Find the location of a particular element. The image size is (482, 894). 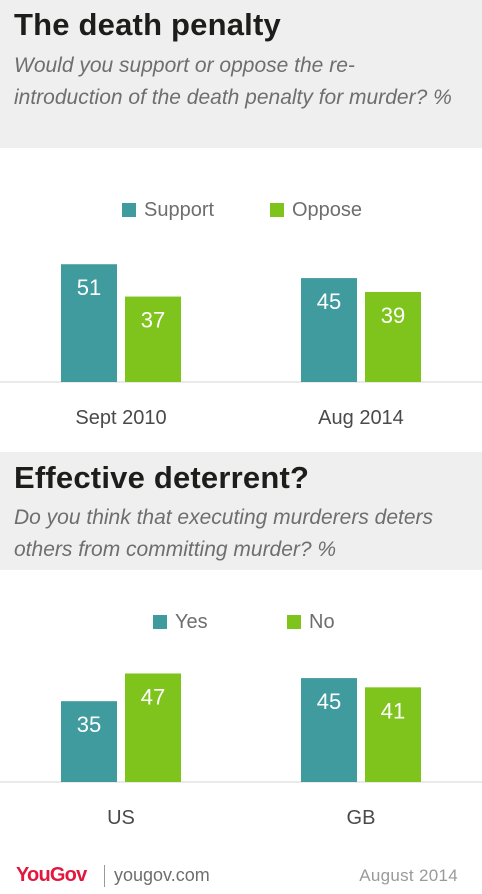

bar-value-label: 37 is located at coordinates (153, 320).